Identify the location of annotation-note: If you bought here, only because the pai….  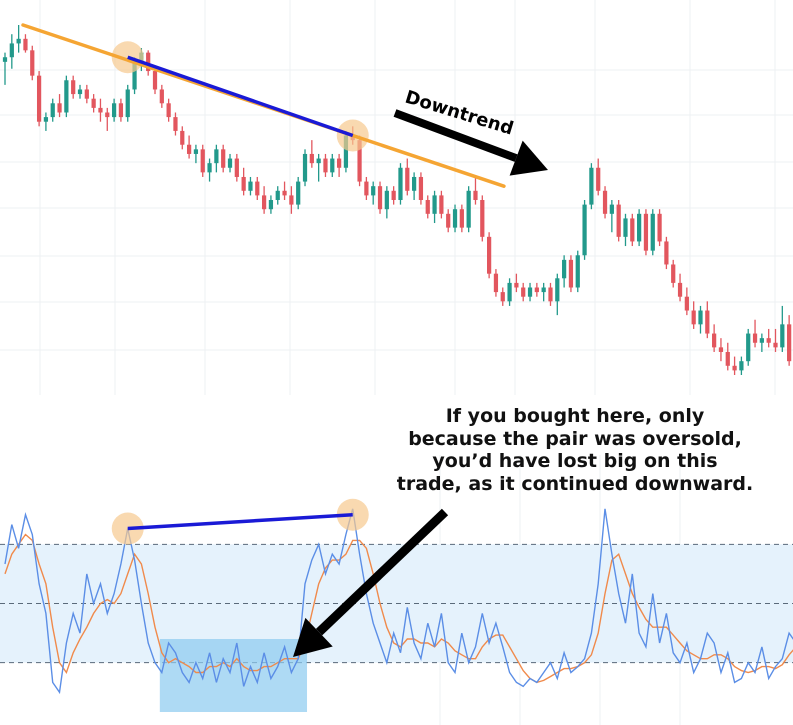
(575, 450).